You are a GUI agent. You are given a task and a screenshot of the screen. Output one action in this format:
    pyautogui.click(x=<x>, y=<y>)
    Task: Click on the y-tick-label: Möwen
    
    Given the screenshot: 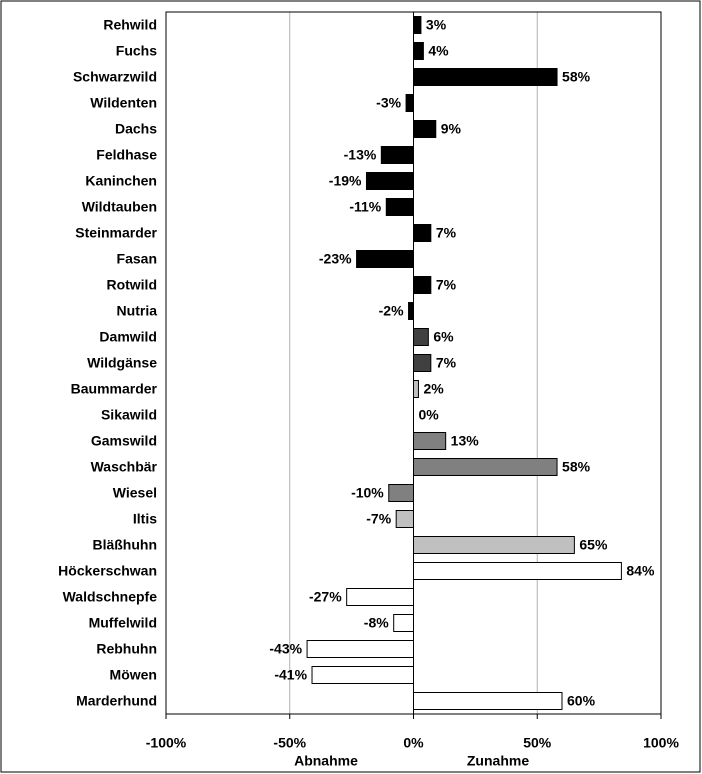 What is the action you would take?
    pyautogui.click(x=133, y=675)
    